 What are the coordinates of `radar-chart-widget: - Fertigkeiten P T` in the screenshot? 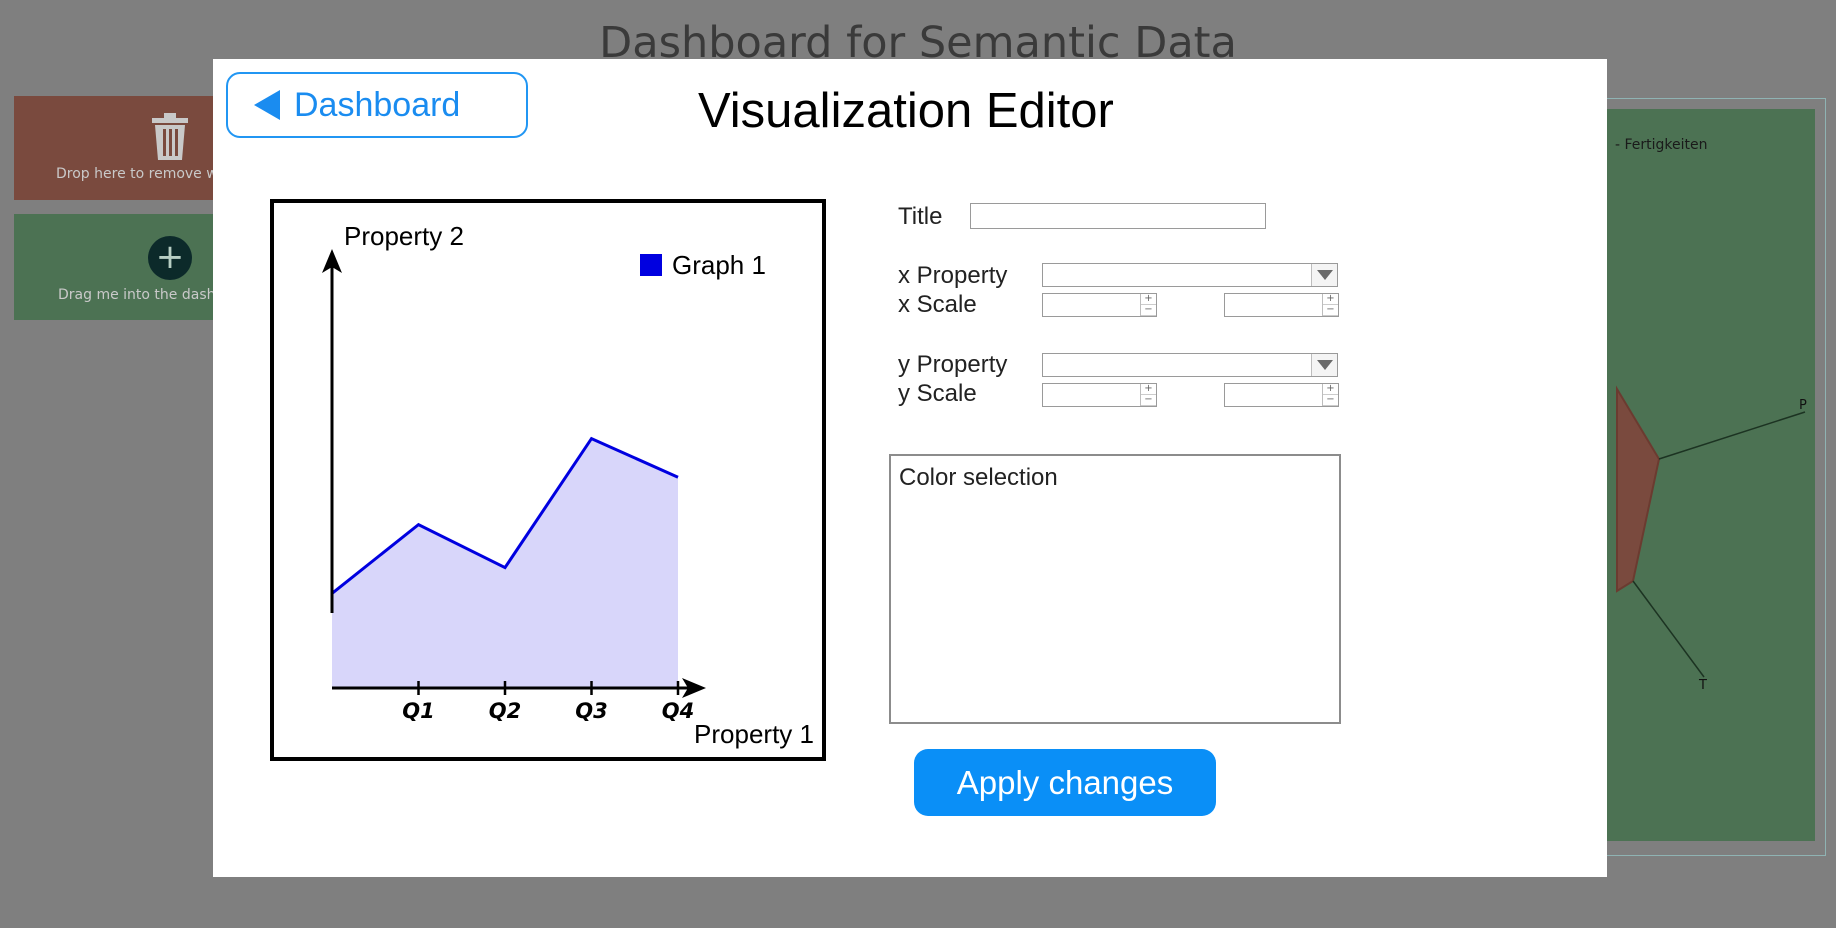 It's located at (1708, 477).